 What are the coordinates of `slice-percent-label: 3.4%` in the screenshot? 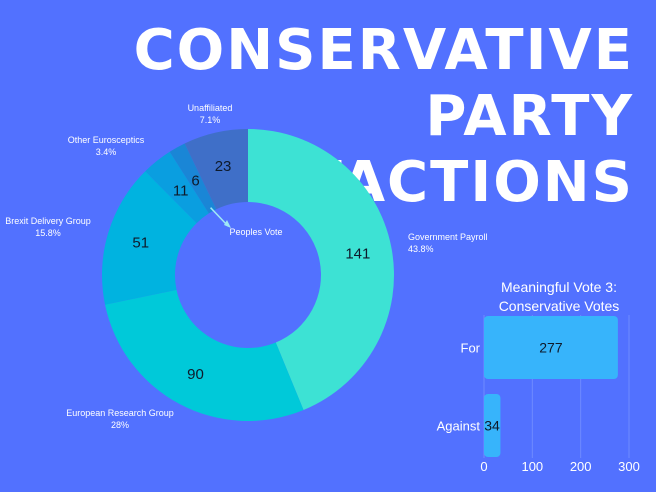 It's located at (106, 152).